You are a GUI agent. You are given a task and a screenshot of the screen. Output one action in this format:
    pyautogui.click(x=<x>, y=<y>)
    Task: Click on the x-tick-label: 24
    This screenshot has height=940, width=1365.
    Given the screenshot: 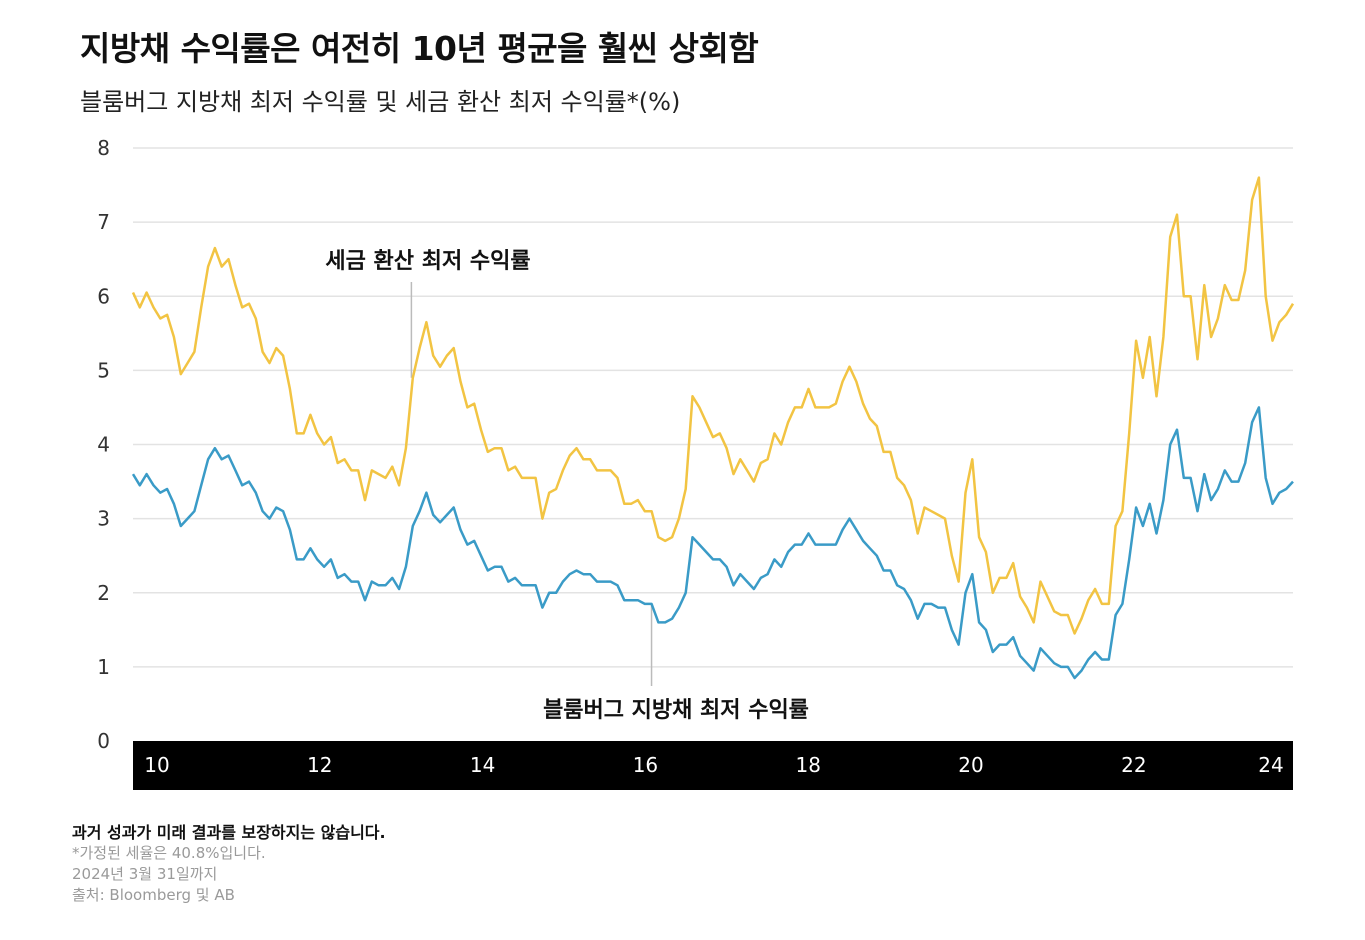 What is the action you would take?
    pyautogui.click(x=1270, y=765)
    